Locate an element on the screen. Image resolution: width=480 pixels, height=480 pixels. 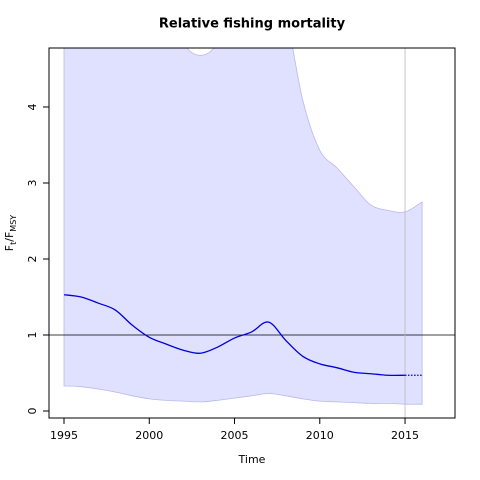
y-label-sub: t is located at coordinates (13, 243).